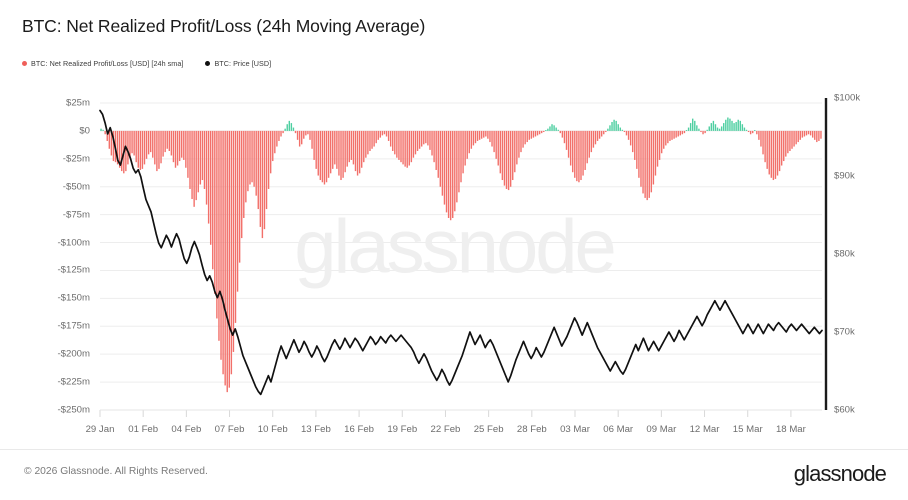  I want to click on x-axis-tick: 18 Mar, so click(790, 429).